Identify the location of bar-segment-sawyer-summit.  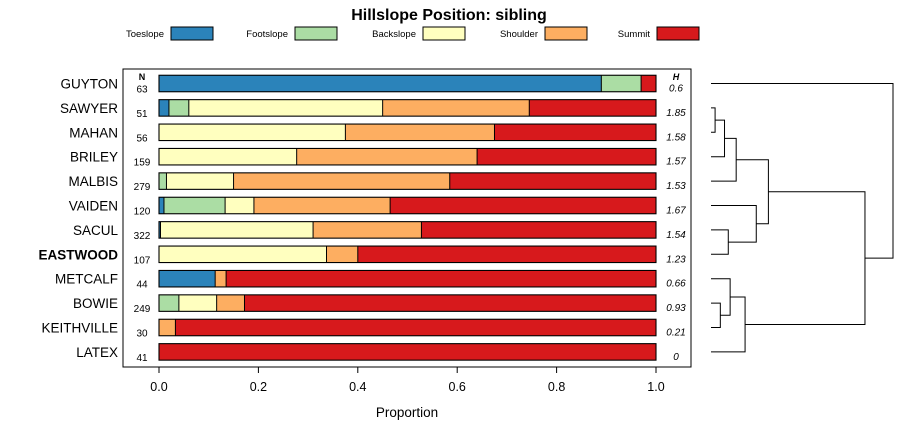
(592, 108).